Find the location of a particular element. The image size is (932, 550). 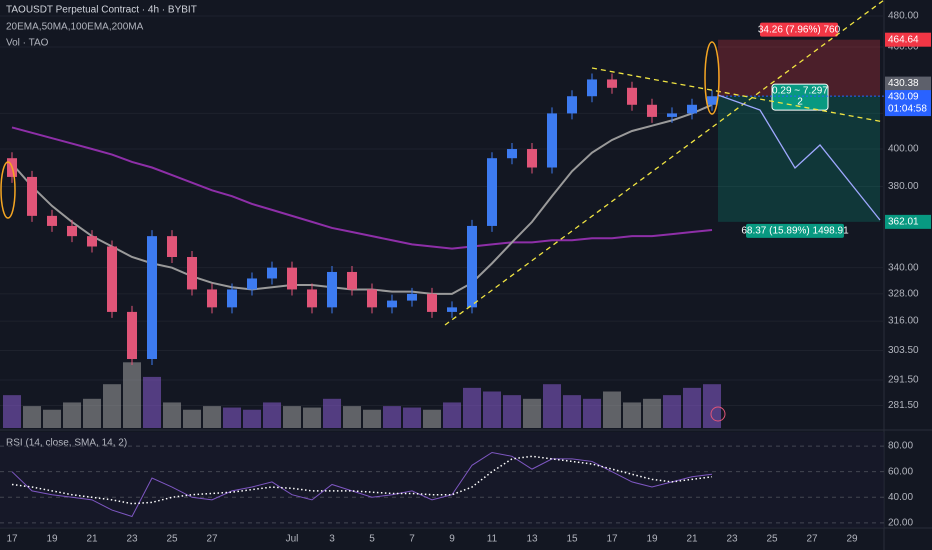

x-tick-label: 9 is located at coordinates (452, 539).